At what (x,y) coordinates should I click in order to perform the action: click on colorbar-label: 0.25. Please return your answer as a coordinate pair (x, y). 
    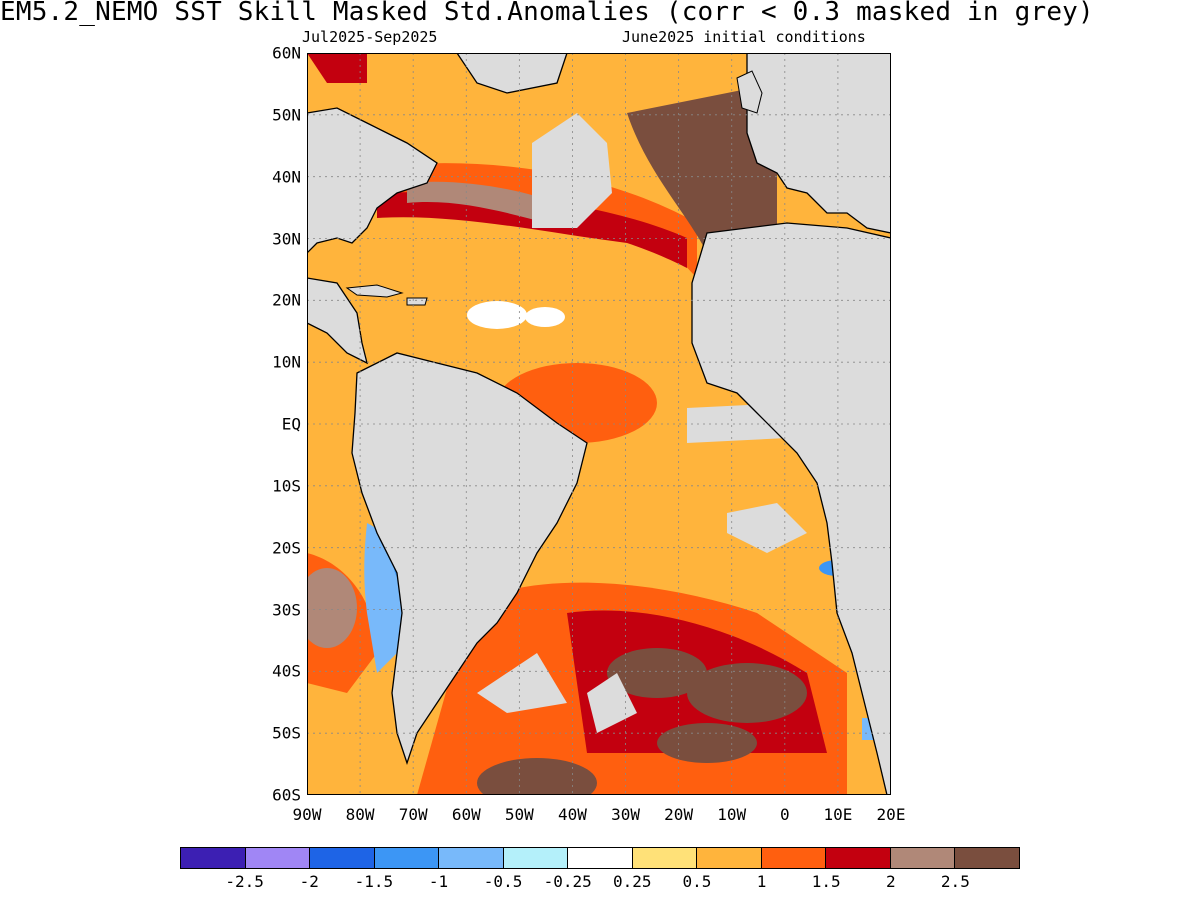
    Looking at the image, I should click on (632, 881).